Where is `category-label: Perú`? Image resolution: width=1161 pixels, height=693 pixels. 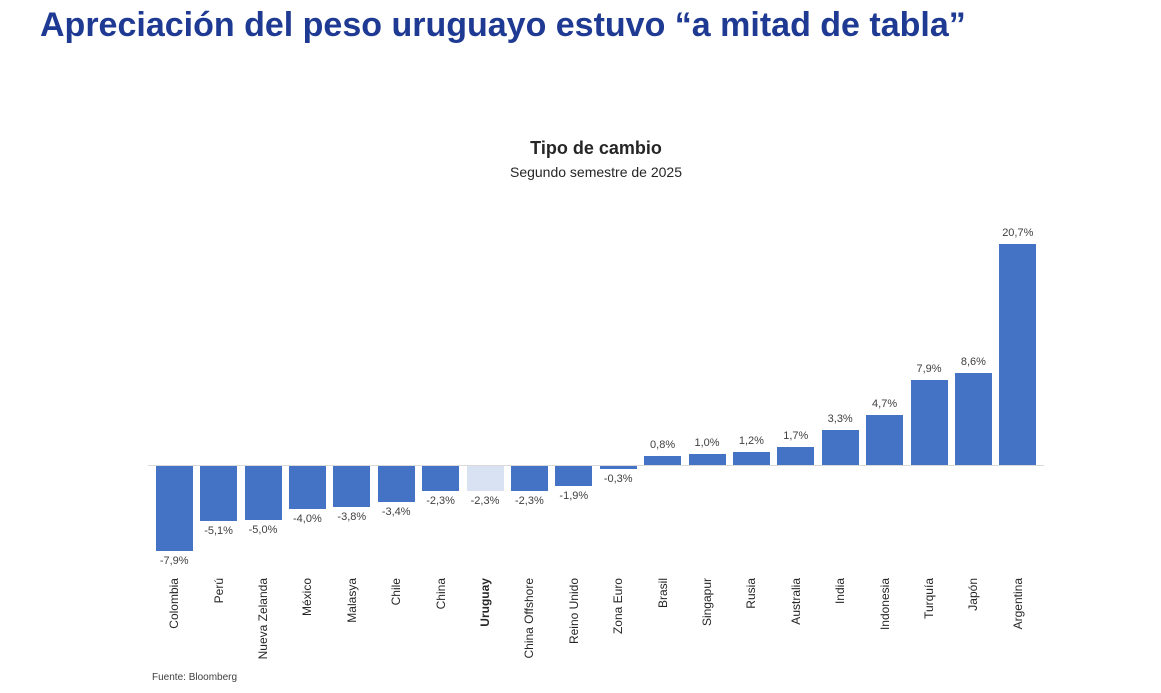 category-label: Perú is located at coordinates (218, 591).